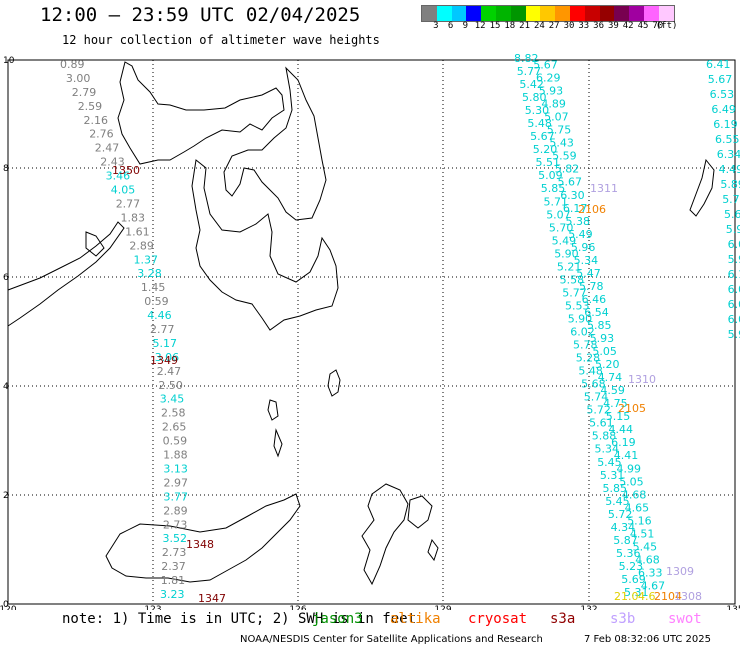 The height and width of the screenshot is (650, 740). What do you see at coordinates (593, 384) in the screenshot?
I see `wave-height-value: 5.68` at bounding box center [593, 384].